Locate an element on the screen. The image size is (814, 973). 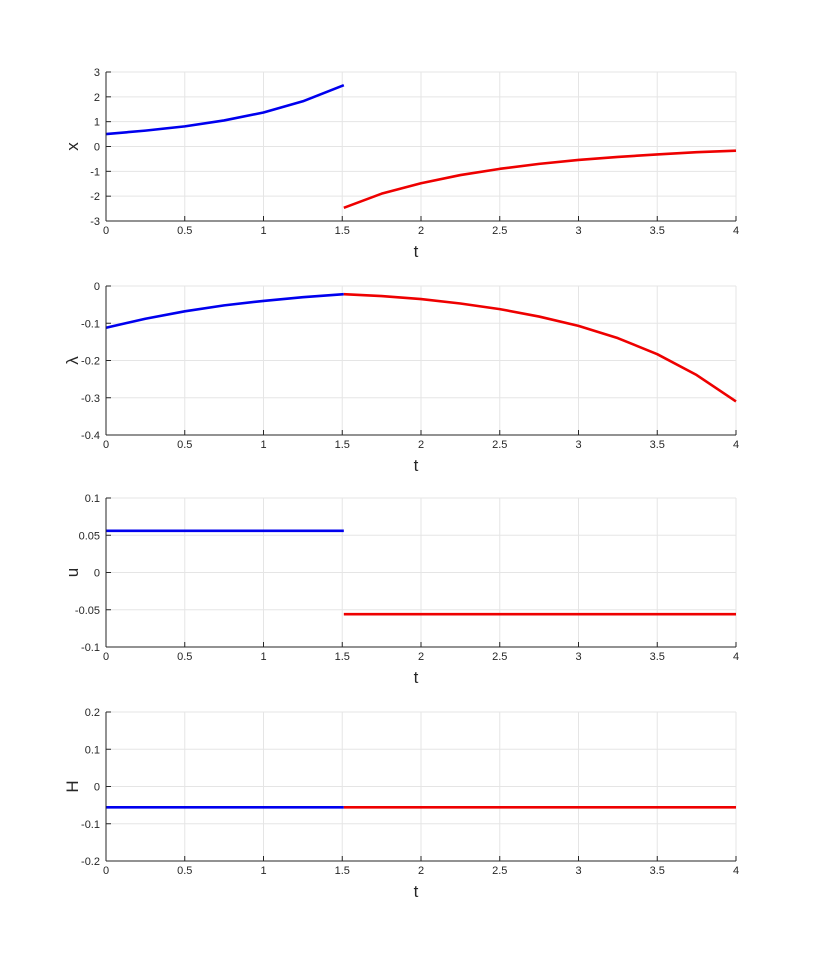
y-axis-label: x is located at coordinates (72, 146).